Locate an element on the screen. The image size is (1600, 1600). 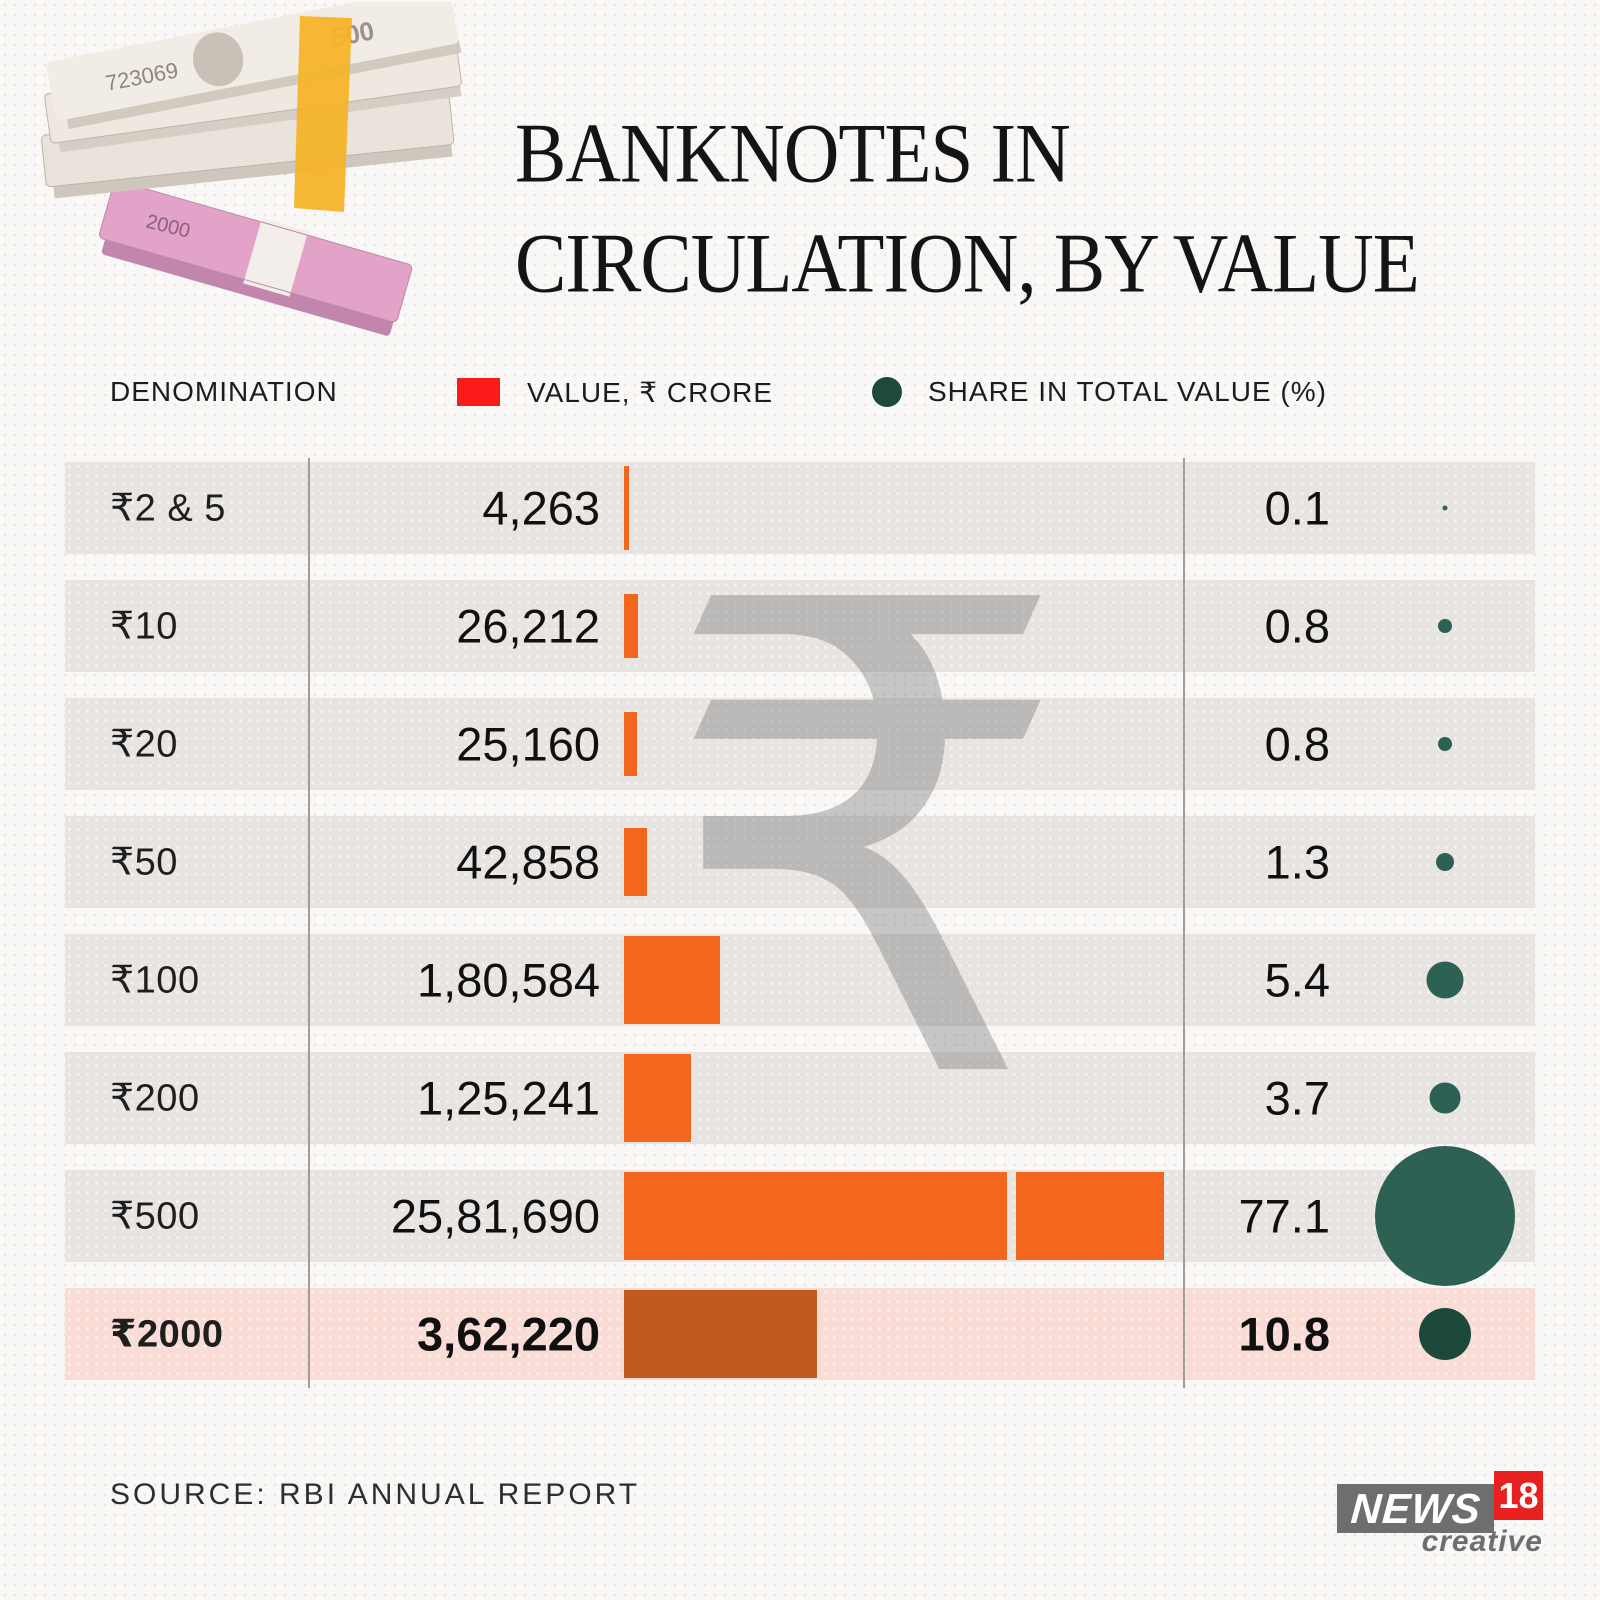
share-text: 0.1 is located at coordinates (1297, 508).